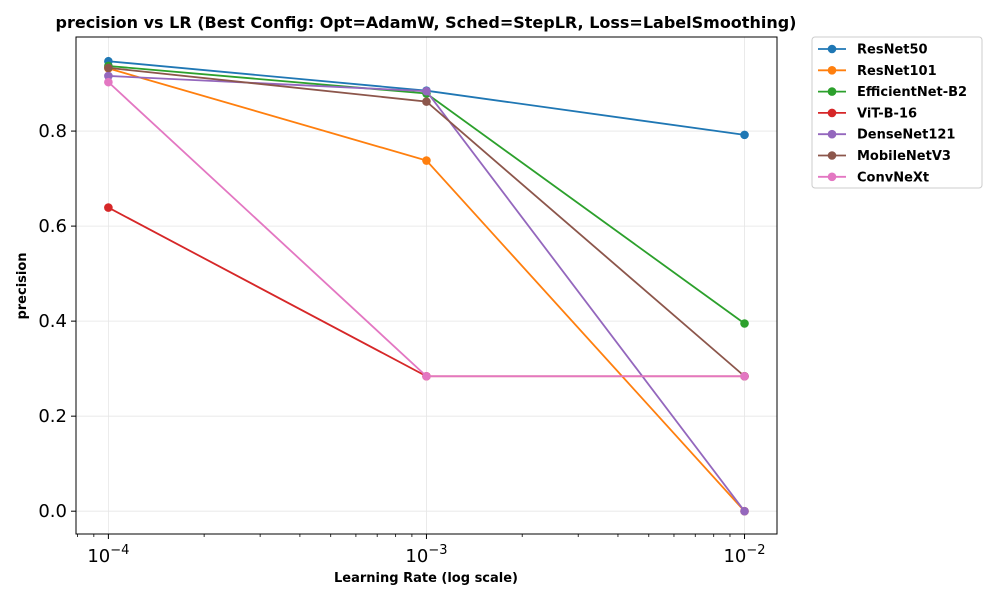 Image resolution: width=1000 pixels, height=600 pixels. What do you see at coordinates (904, 156) in the screenshot?
I see `legend-label: MobileNetV3` at bounding box center [904, 156].